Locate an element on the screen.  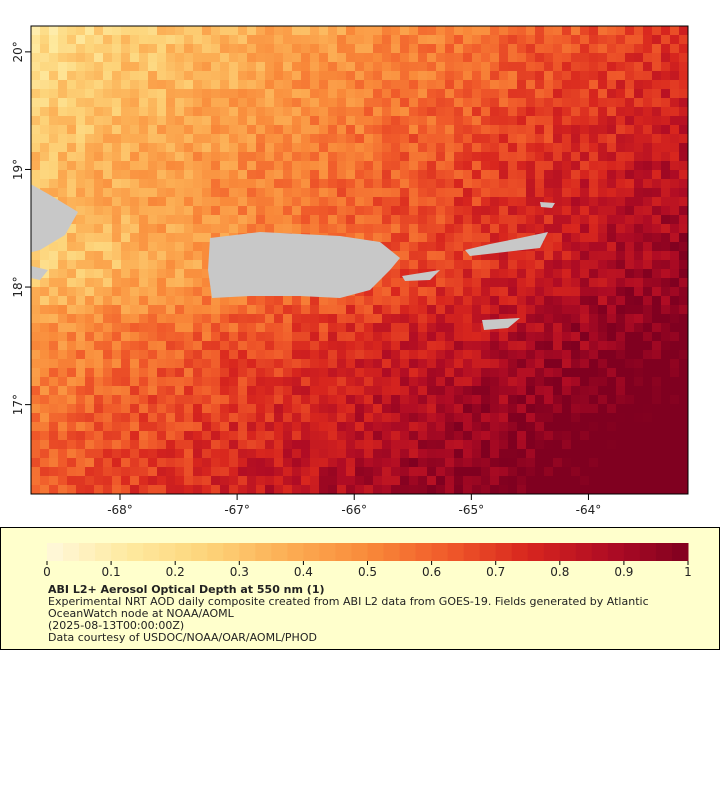
x-tick-label: -65° is located at coordinates (472, 510).